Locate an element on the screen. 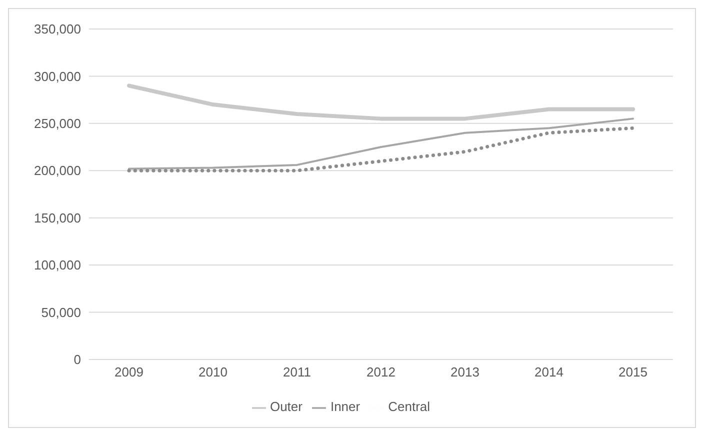 The width and height of the screenshot is (702, 434). legend-label: Inner is located at coordinates (345, 406).